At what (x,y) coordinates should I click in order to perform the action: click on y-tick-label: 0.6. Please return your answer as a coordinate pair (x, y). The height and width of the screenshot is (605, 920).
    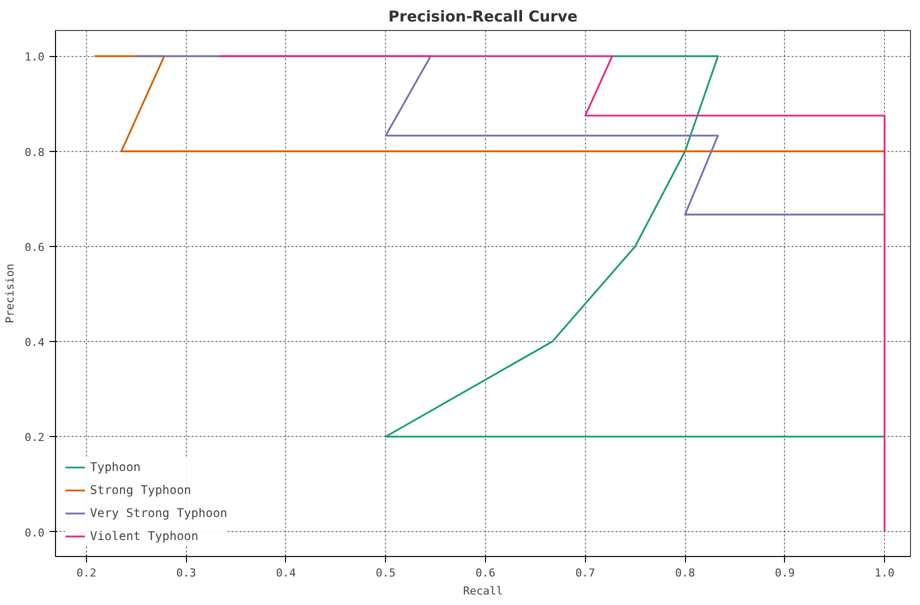
    Looking at the image, I should click on (34, 247).